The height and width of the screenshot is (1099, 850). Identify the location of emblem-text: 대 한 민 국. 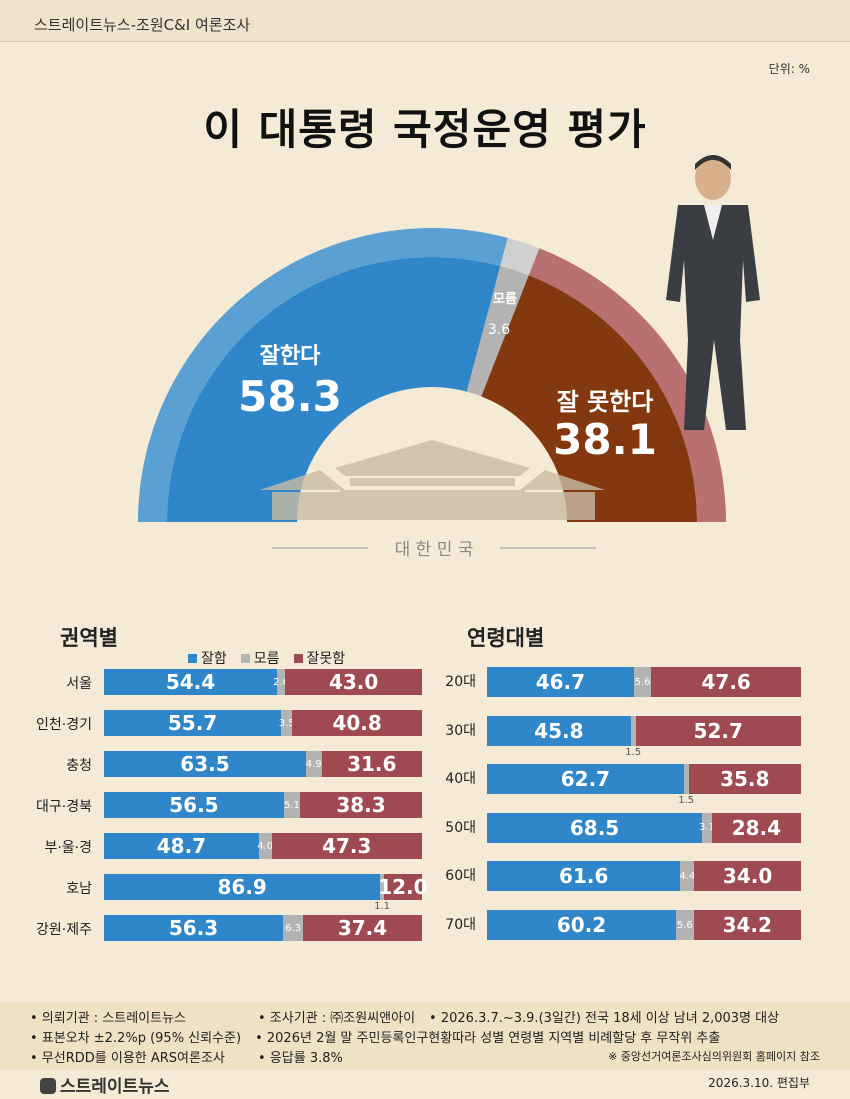
(434, 550).